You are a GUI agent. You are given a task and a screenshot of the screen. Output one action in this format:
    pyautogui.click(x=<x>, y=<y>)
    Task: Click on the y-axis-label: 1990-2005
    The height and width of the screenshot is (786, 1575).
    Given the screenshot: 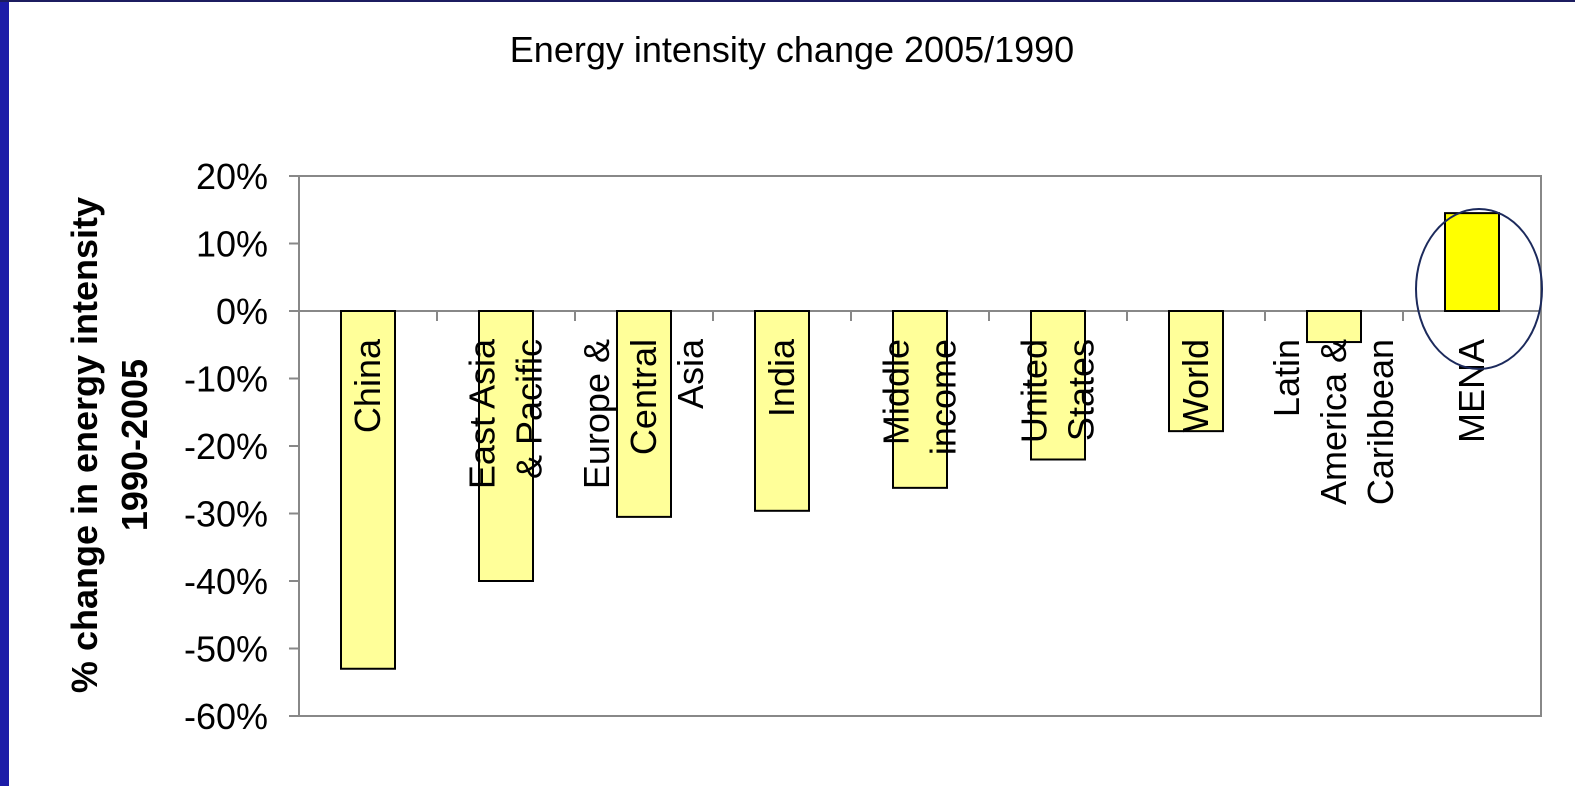 What is the action you would take?
    pyautogui.click(x=134, y=445)
    